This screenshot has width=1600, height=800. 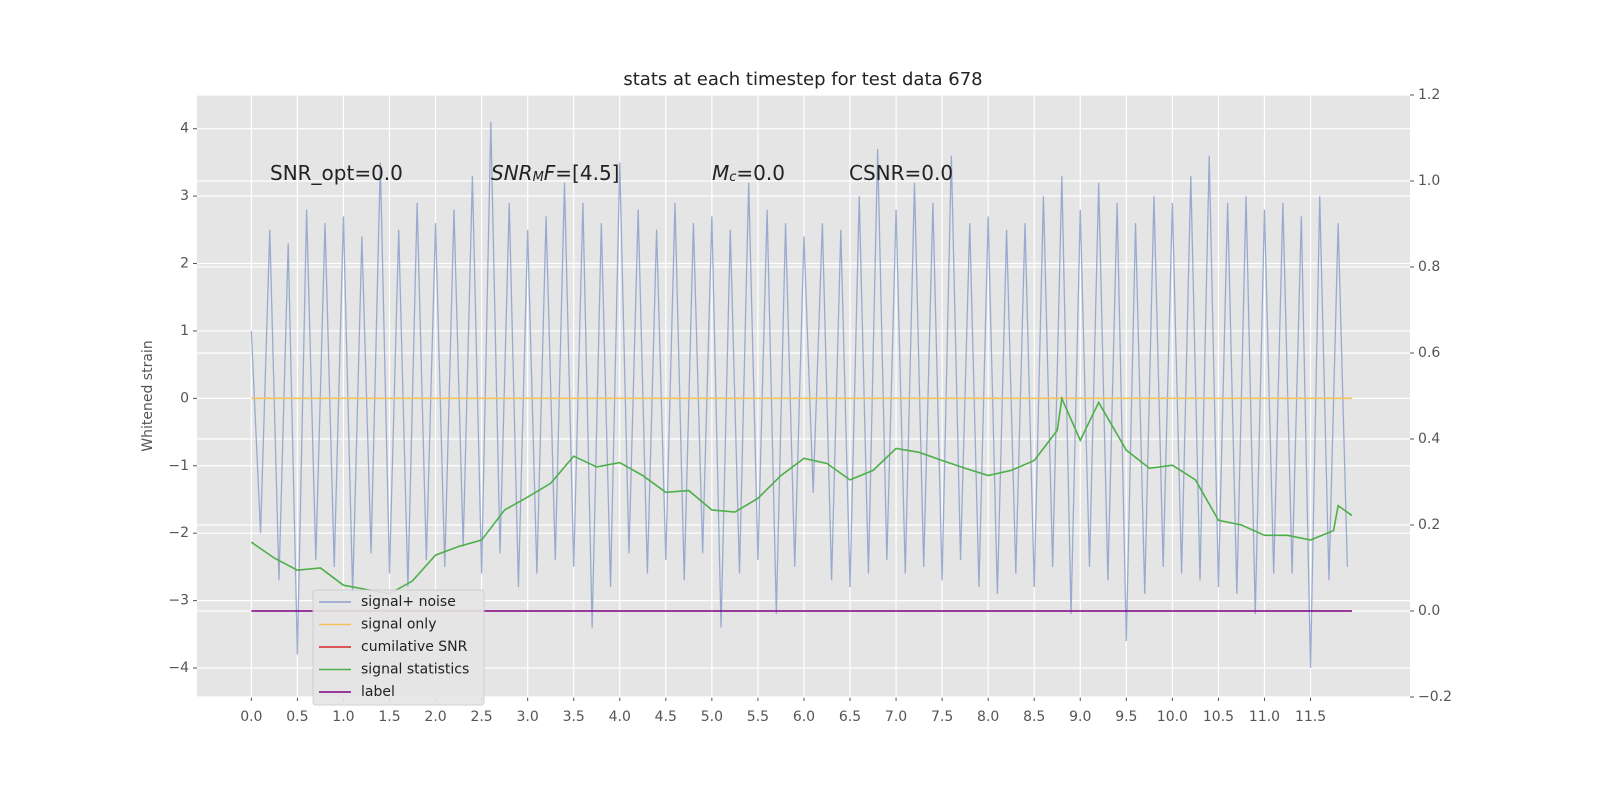 I want to click on x-tick-label: 2.0, so click(x=435, y=717).